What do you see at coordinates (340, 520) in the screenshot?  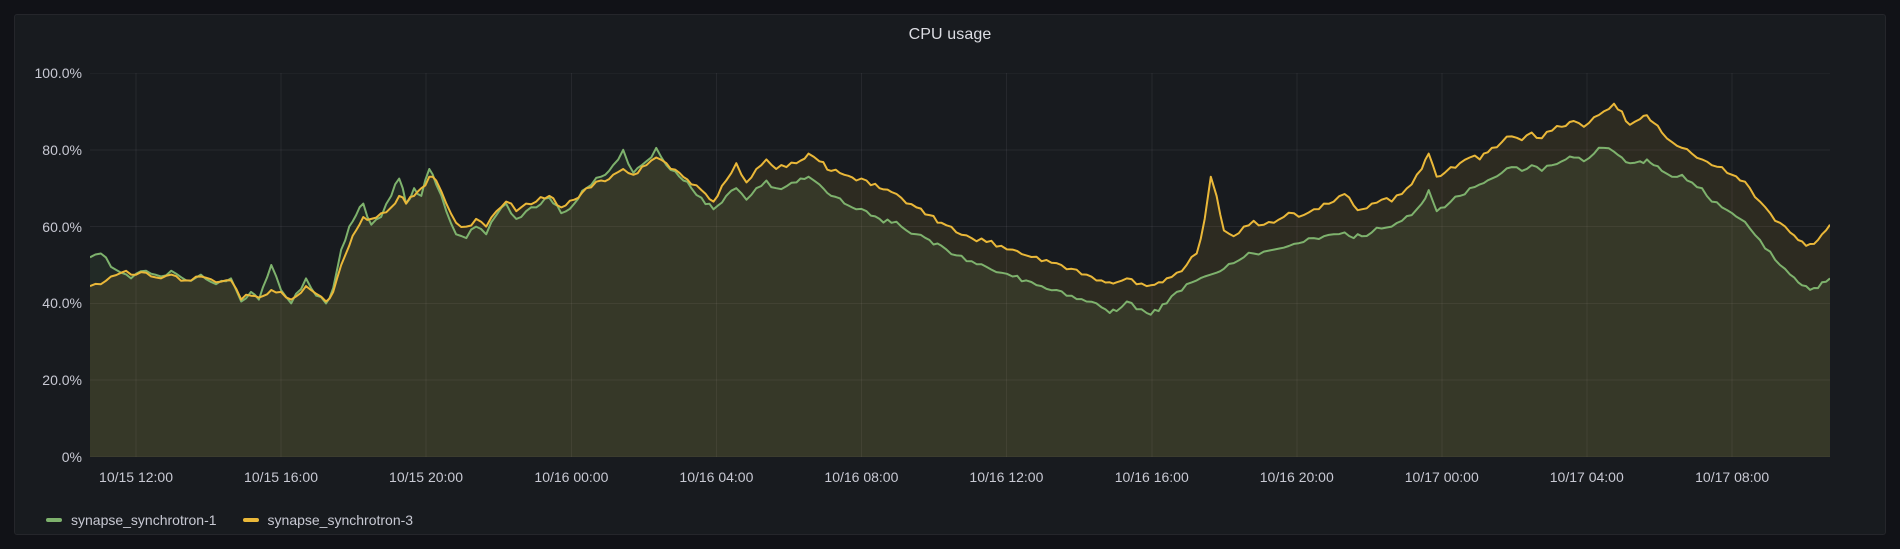 I see `legend-series-label: synapse_synchrotron-3` at bounding box center [340, 520].